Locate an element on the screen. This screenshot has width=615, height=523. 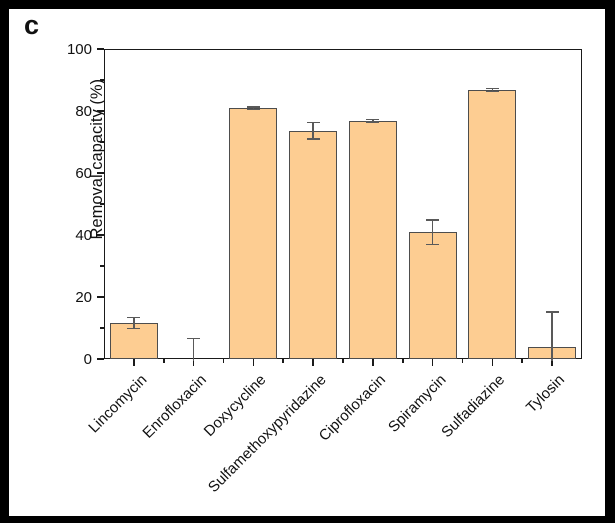
y-tick-label: 0 is located at coordinates (87, 359).